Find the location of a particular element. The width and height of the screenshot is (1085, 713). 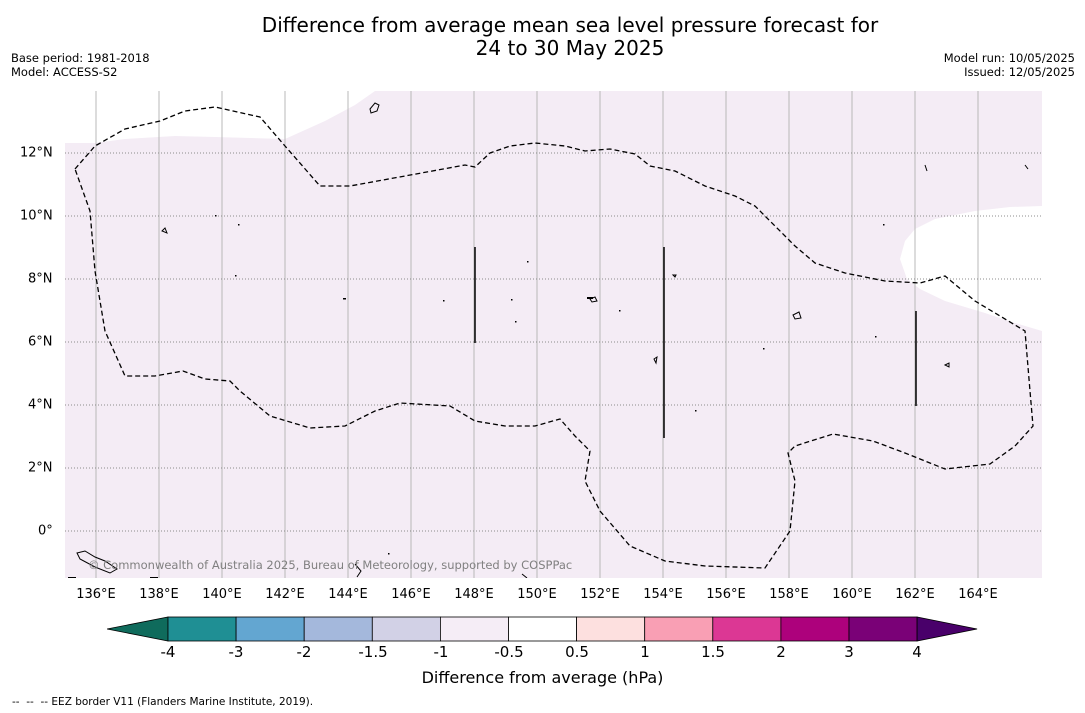

lon-label: 158°E is located at coordinates (789, 594).